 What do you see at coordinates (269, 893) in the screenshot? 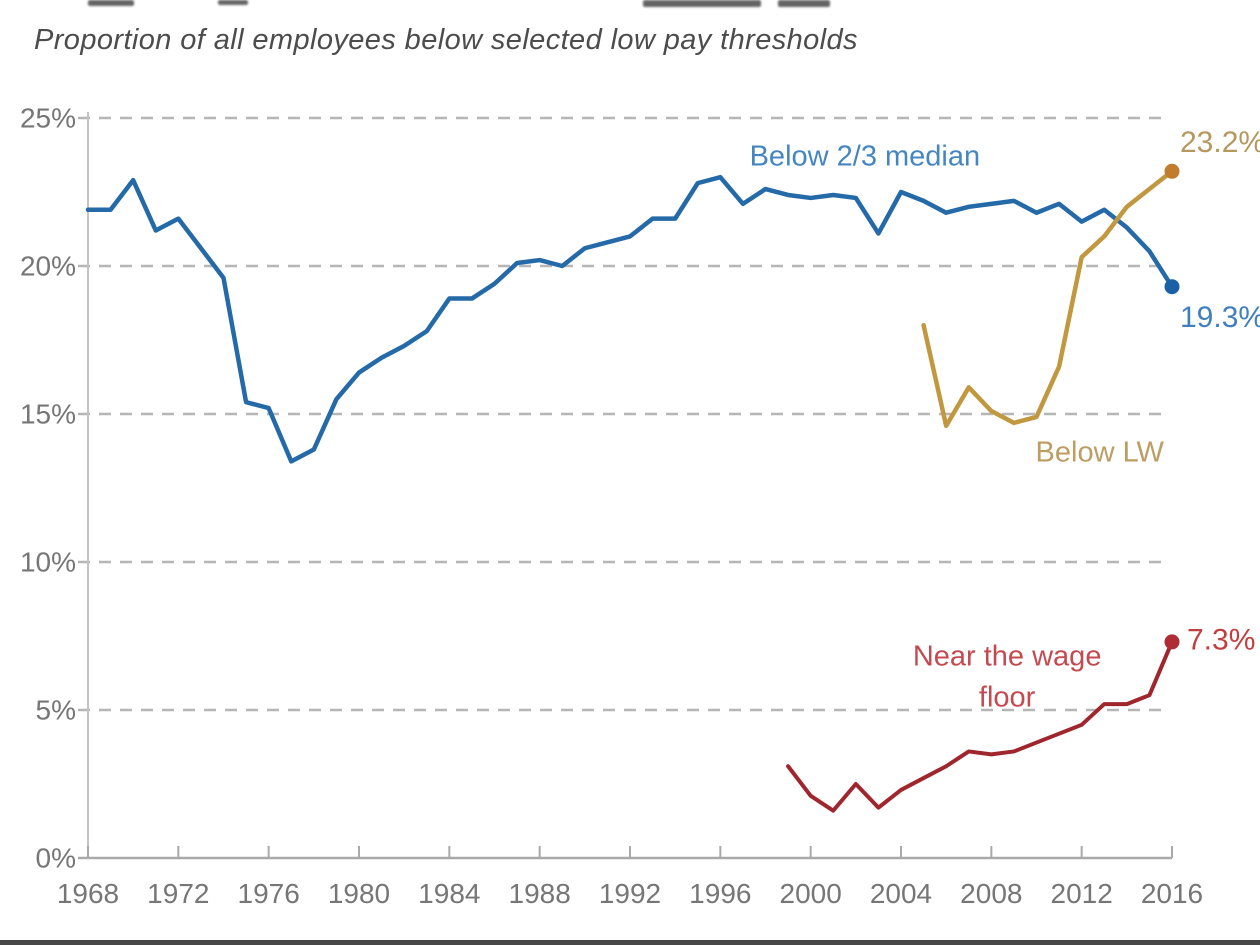
I see `x-tick-label-1976: 1976` at bounding box center [269, 893].